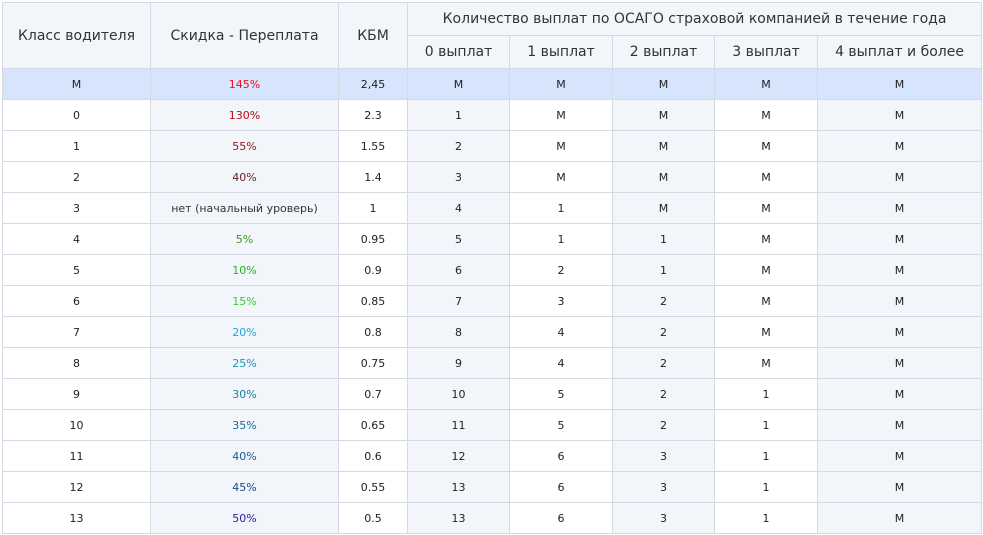 The image size is (983, 535). Describe the element at coordinates (244, 487) in the screenshot. I see `cell-discount: 45%` at that location.